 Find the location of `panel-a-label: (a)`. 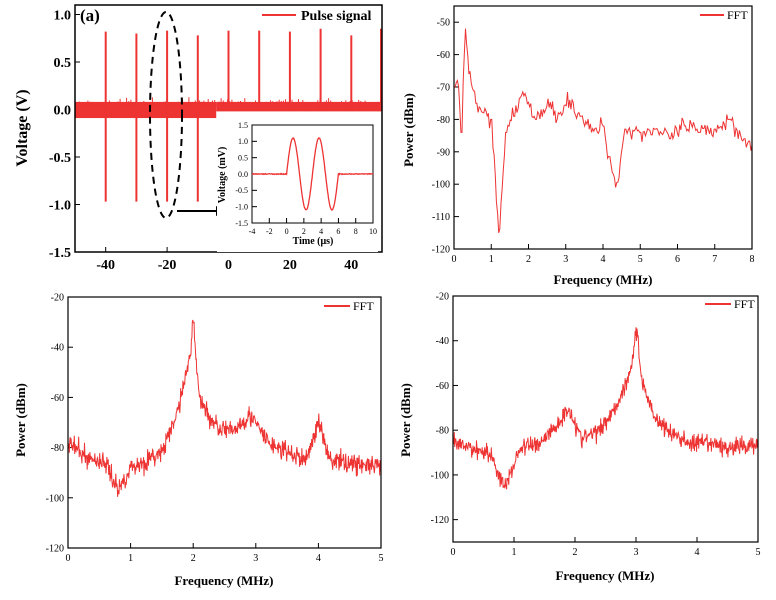

panel-a-label: (a) is located at coordinates (90, 15).